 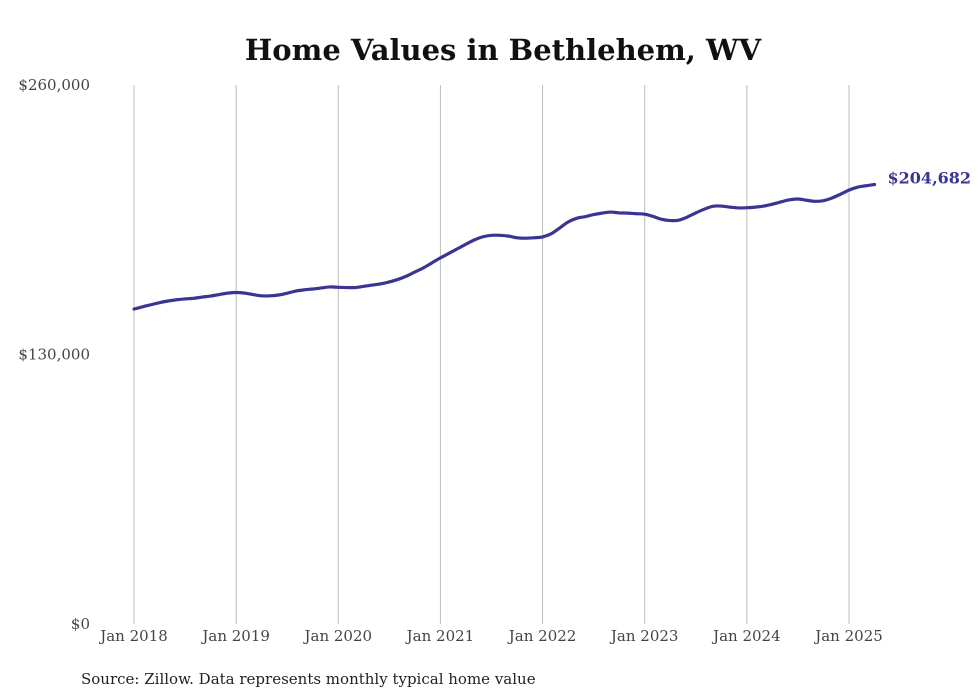 What do you see at coordinates (133, 636) in the screenshot?
I see `x-tick-label: Jan 2018` at bounding box center [133, 636].